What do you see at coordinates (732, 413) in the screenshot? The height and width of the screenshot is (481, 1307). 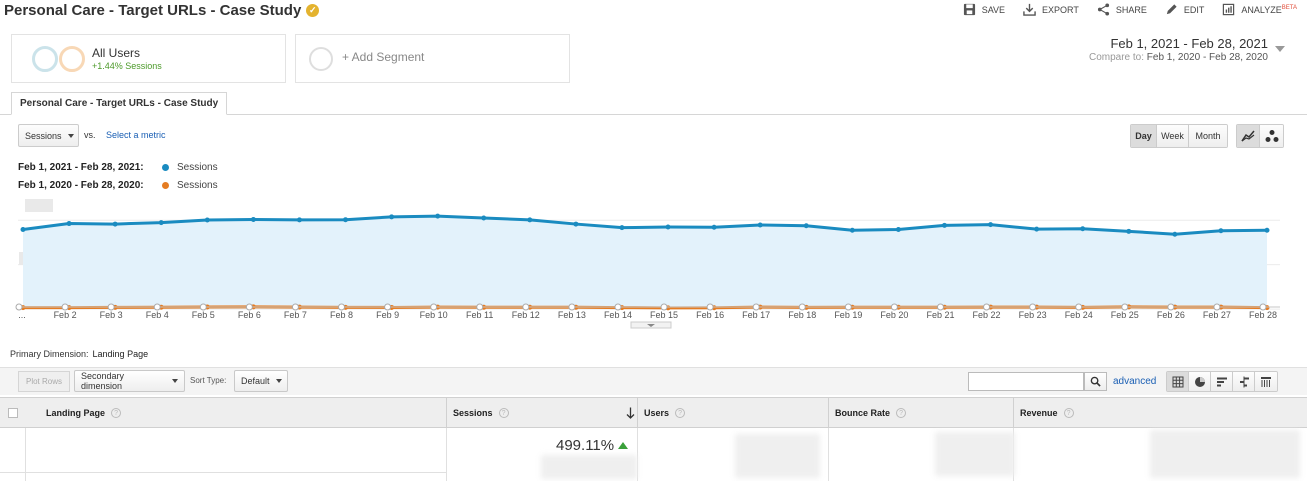 I see `column-header-users: Users?` at bounding box center [732, 413].